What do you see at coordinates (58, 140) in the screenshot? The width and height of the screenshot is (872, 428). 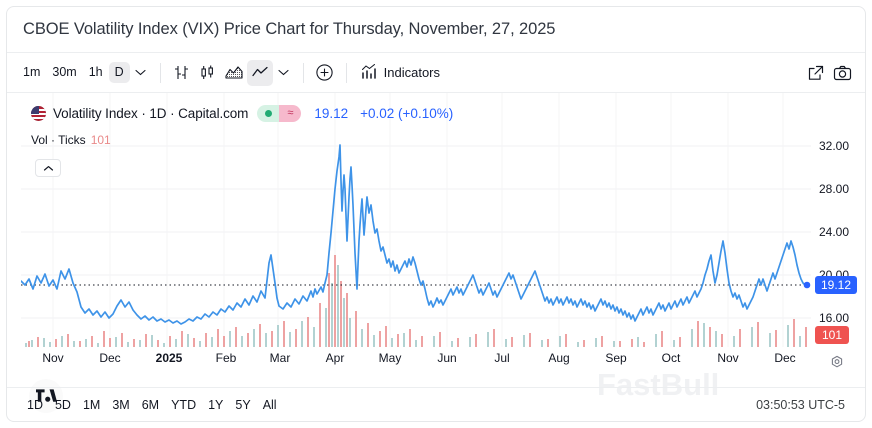 I see `volume-legend-label: Vol · Ticks` at bounding box center [58, 140].